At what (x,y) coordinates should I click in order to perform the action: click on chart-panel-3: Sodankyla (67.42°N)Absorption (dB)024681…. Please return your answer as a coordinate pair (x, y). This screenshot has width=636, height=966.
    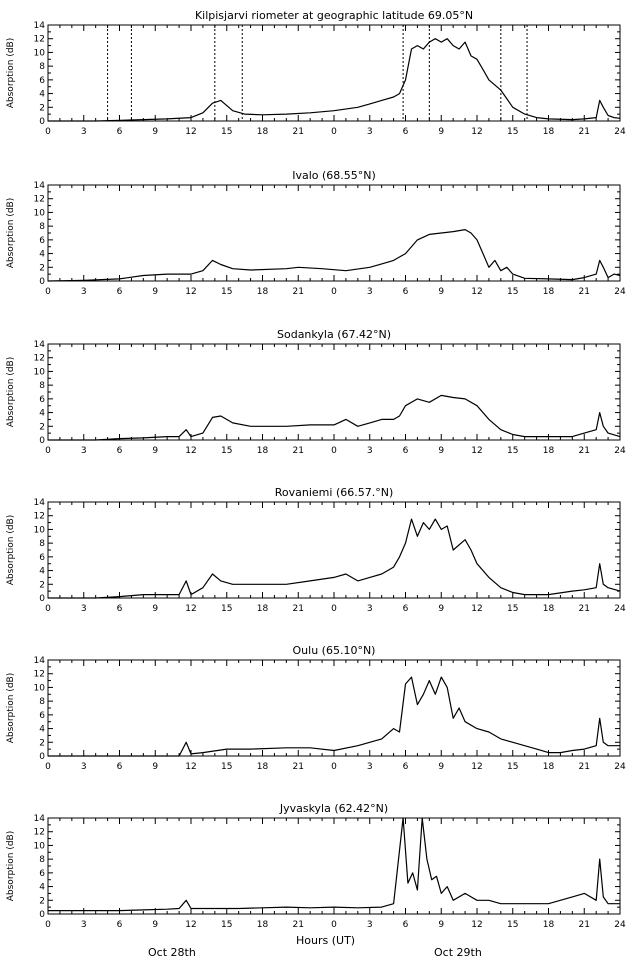
    Looking at the image, I should click on (316, 392).